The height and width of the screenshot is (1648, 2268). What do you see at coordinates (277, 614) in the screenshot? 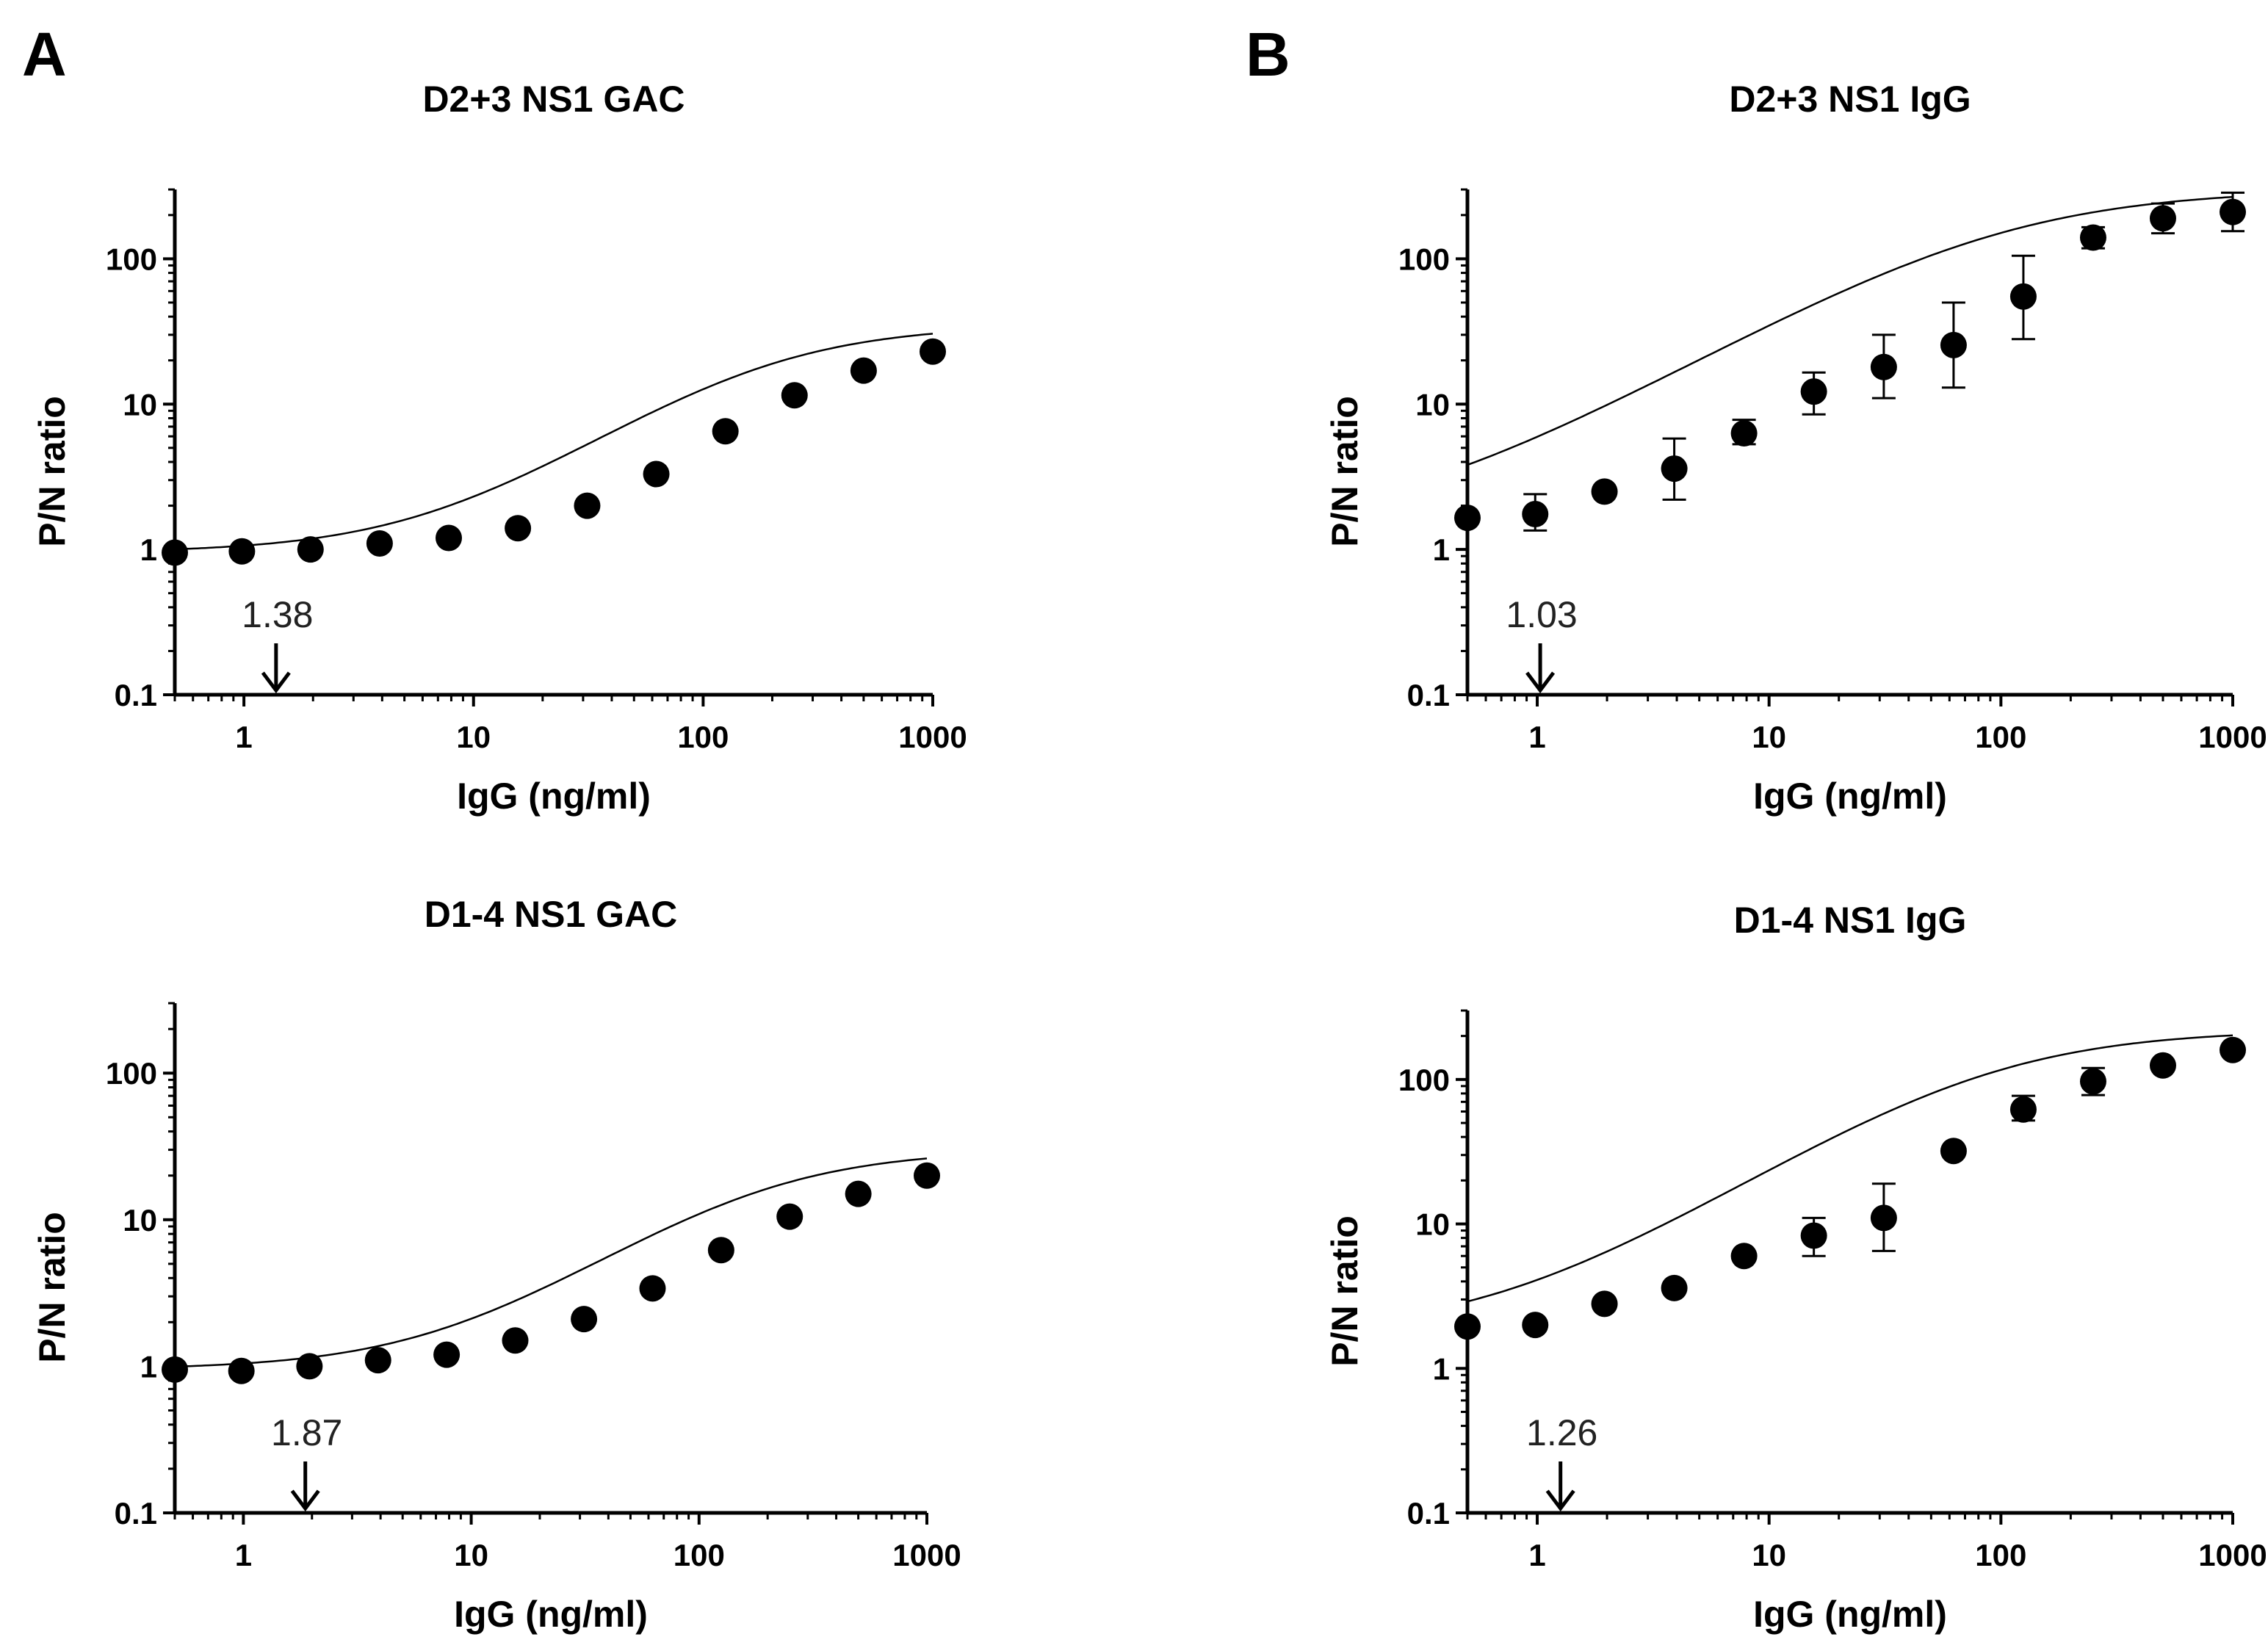
I see `cutoff-label: 1.38` at bounding box center [277, 614].